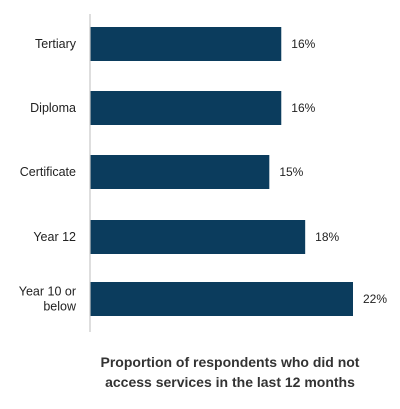 The image size is (400, 409). Describe the element at coordinates (47, 292) in the screenshot. I see `category-label: Year 10 or` at that location.